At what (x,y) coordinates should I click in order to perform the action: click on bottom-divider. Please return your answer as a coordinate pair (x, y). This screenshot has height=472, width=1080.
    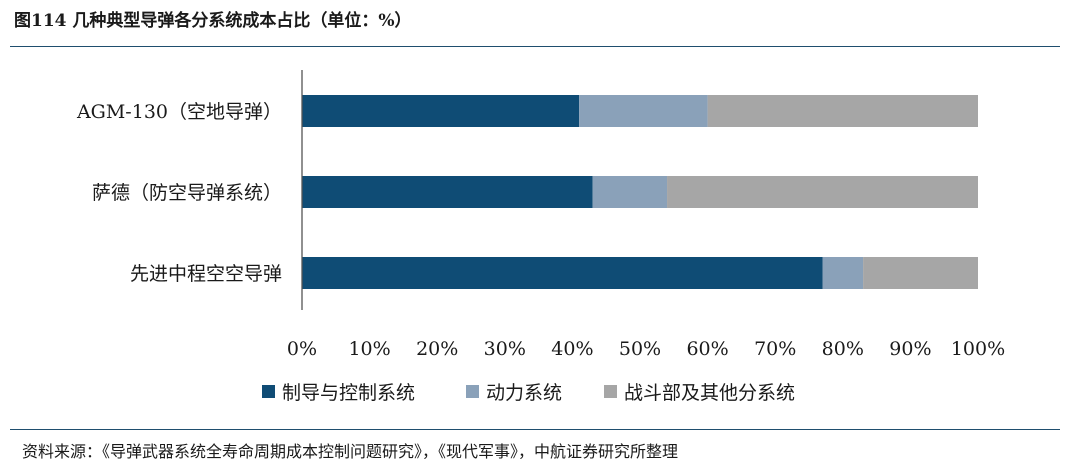
    Looking at the image, I should click on (535, 429).